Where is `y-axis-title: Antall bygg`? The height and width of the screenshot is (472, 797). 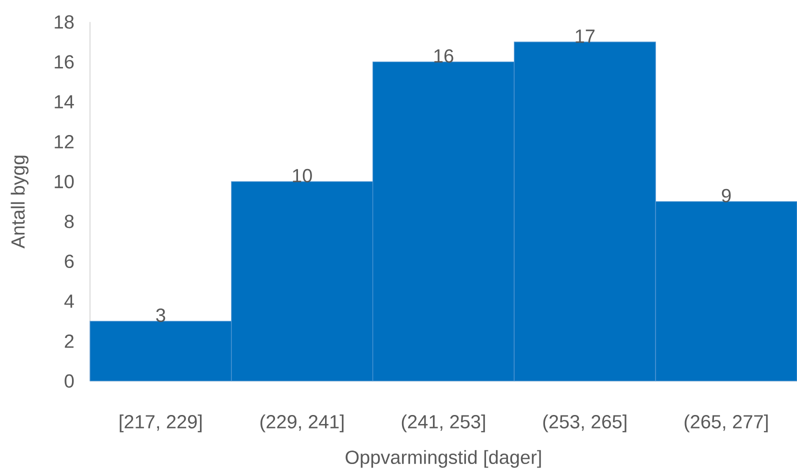 y-axis-title: Antall bygg is located at coordinates (19, 202).